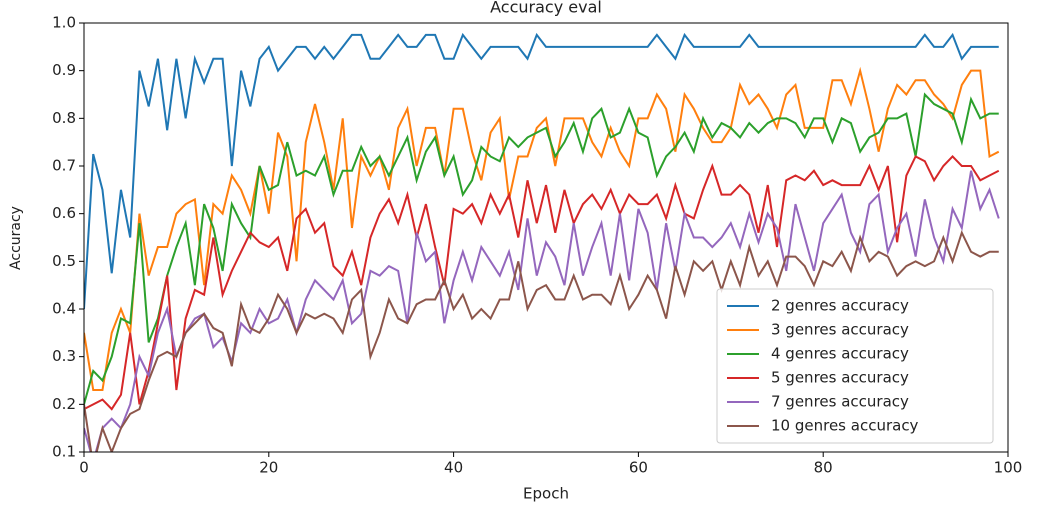 This screenshot has width=1053, height=514. I want to click on x-axis-label: Epoch, so click(546, 494).